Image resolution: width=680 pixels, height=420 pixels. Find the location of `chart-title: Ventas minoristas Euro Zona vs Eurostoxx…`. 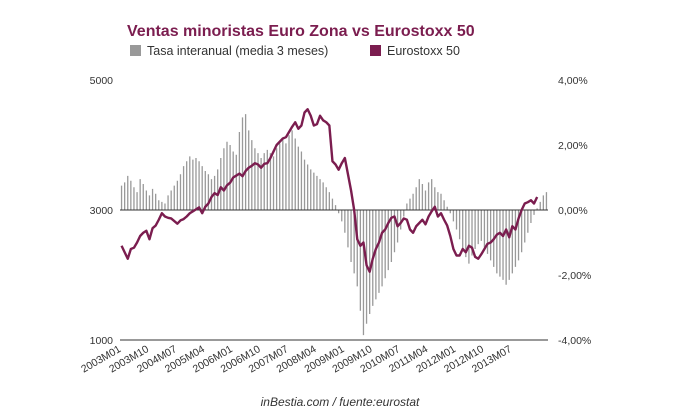

chart-title: Ventas minoristas Euro Zona vs Eurostoxx… is located at coordinates (301, 31).